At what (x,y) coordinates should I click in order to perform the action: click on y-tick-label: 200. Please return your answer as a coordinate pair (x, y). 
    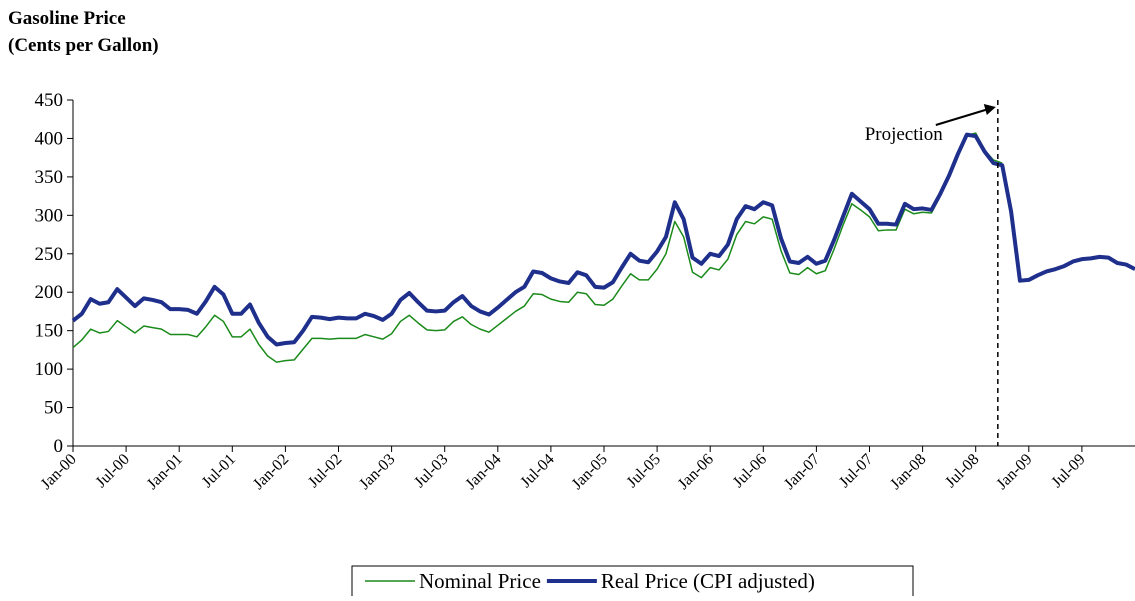
    Looking at the image, I should click on (49, 292).